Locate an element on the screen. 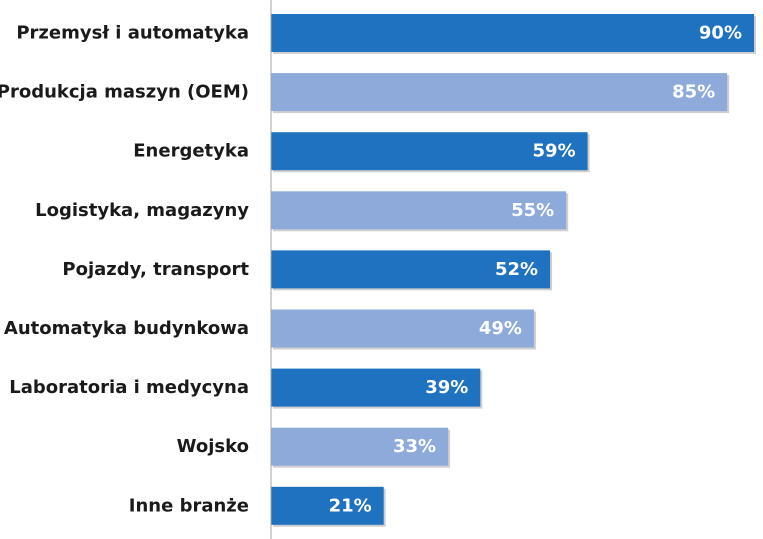 The image size is (763, 539). value-label-laboratoria-i-medycyna: 39% is located at coordinates (446, 387).